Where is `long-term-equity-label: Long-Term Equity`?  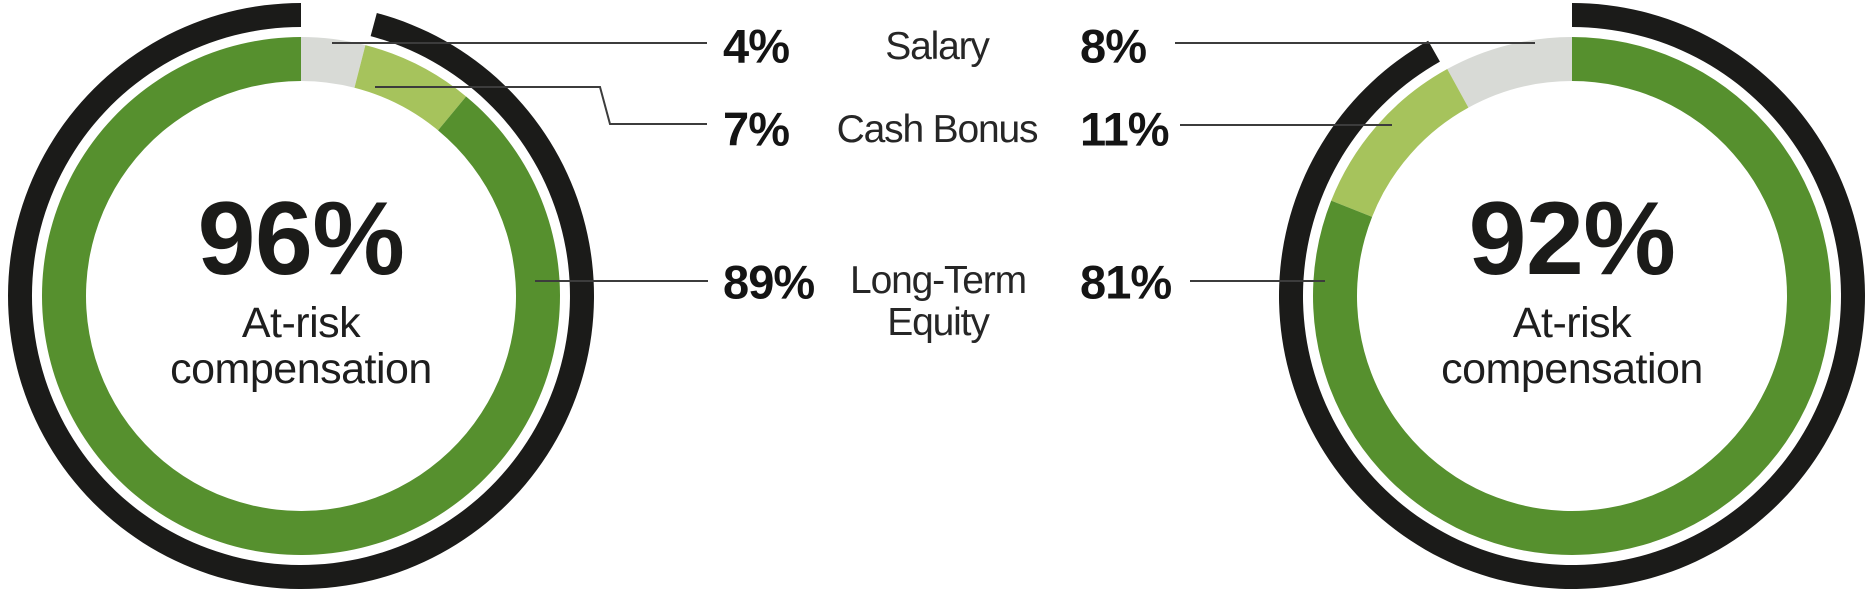
long-term-equity-label: Long-Term Equity is located at coordinates (938, 301).